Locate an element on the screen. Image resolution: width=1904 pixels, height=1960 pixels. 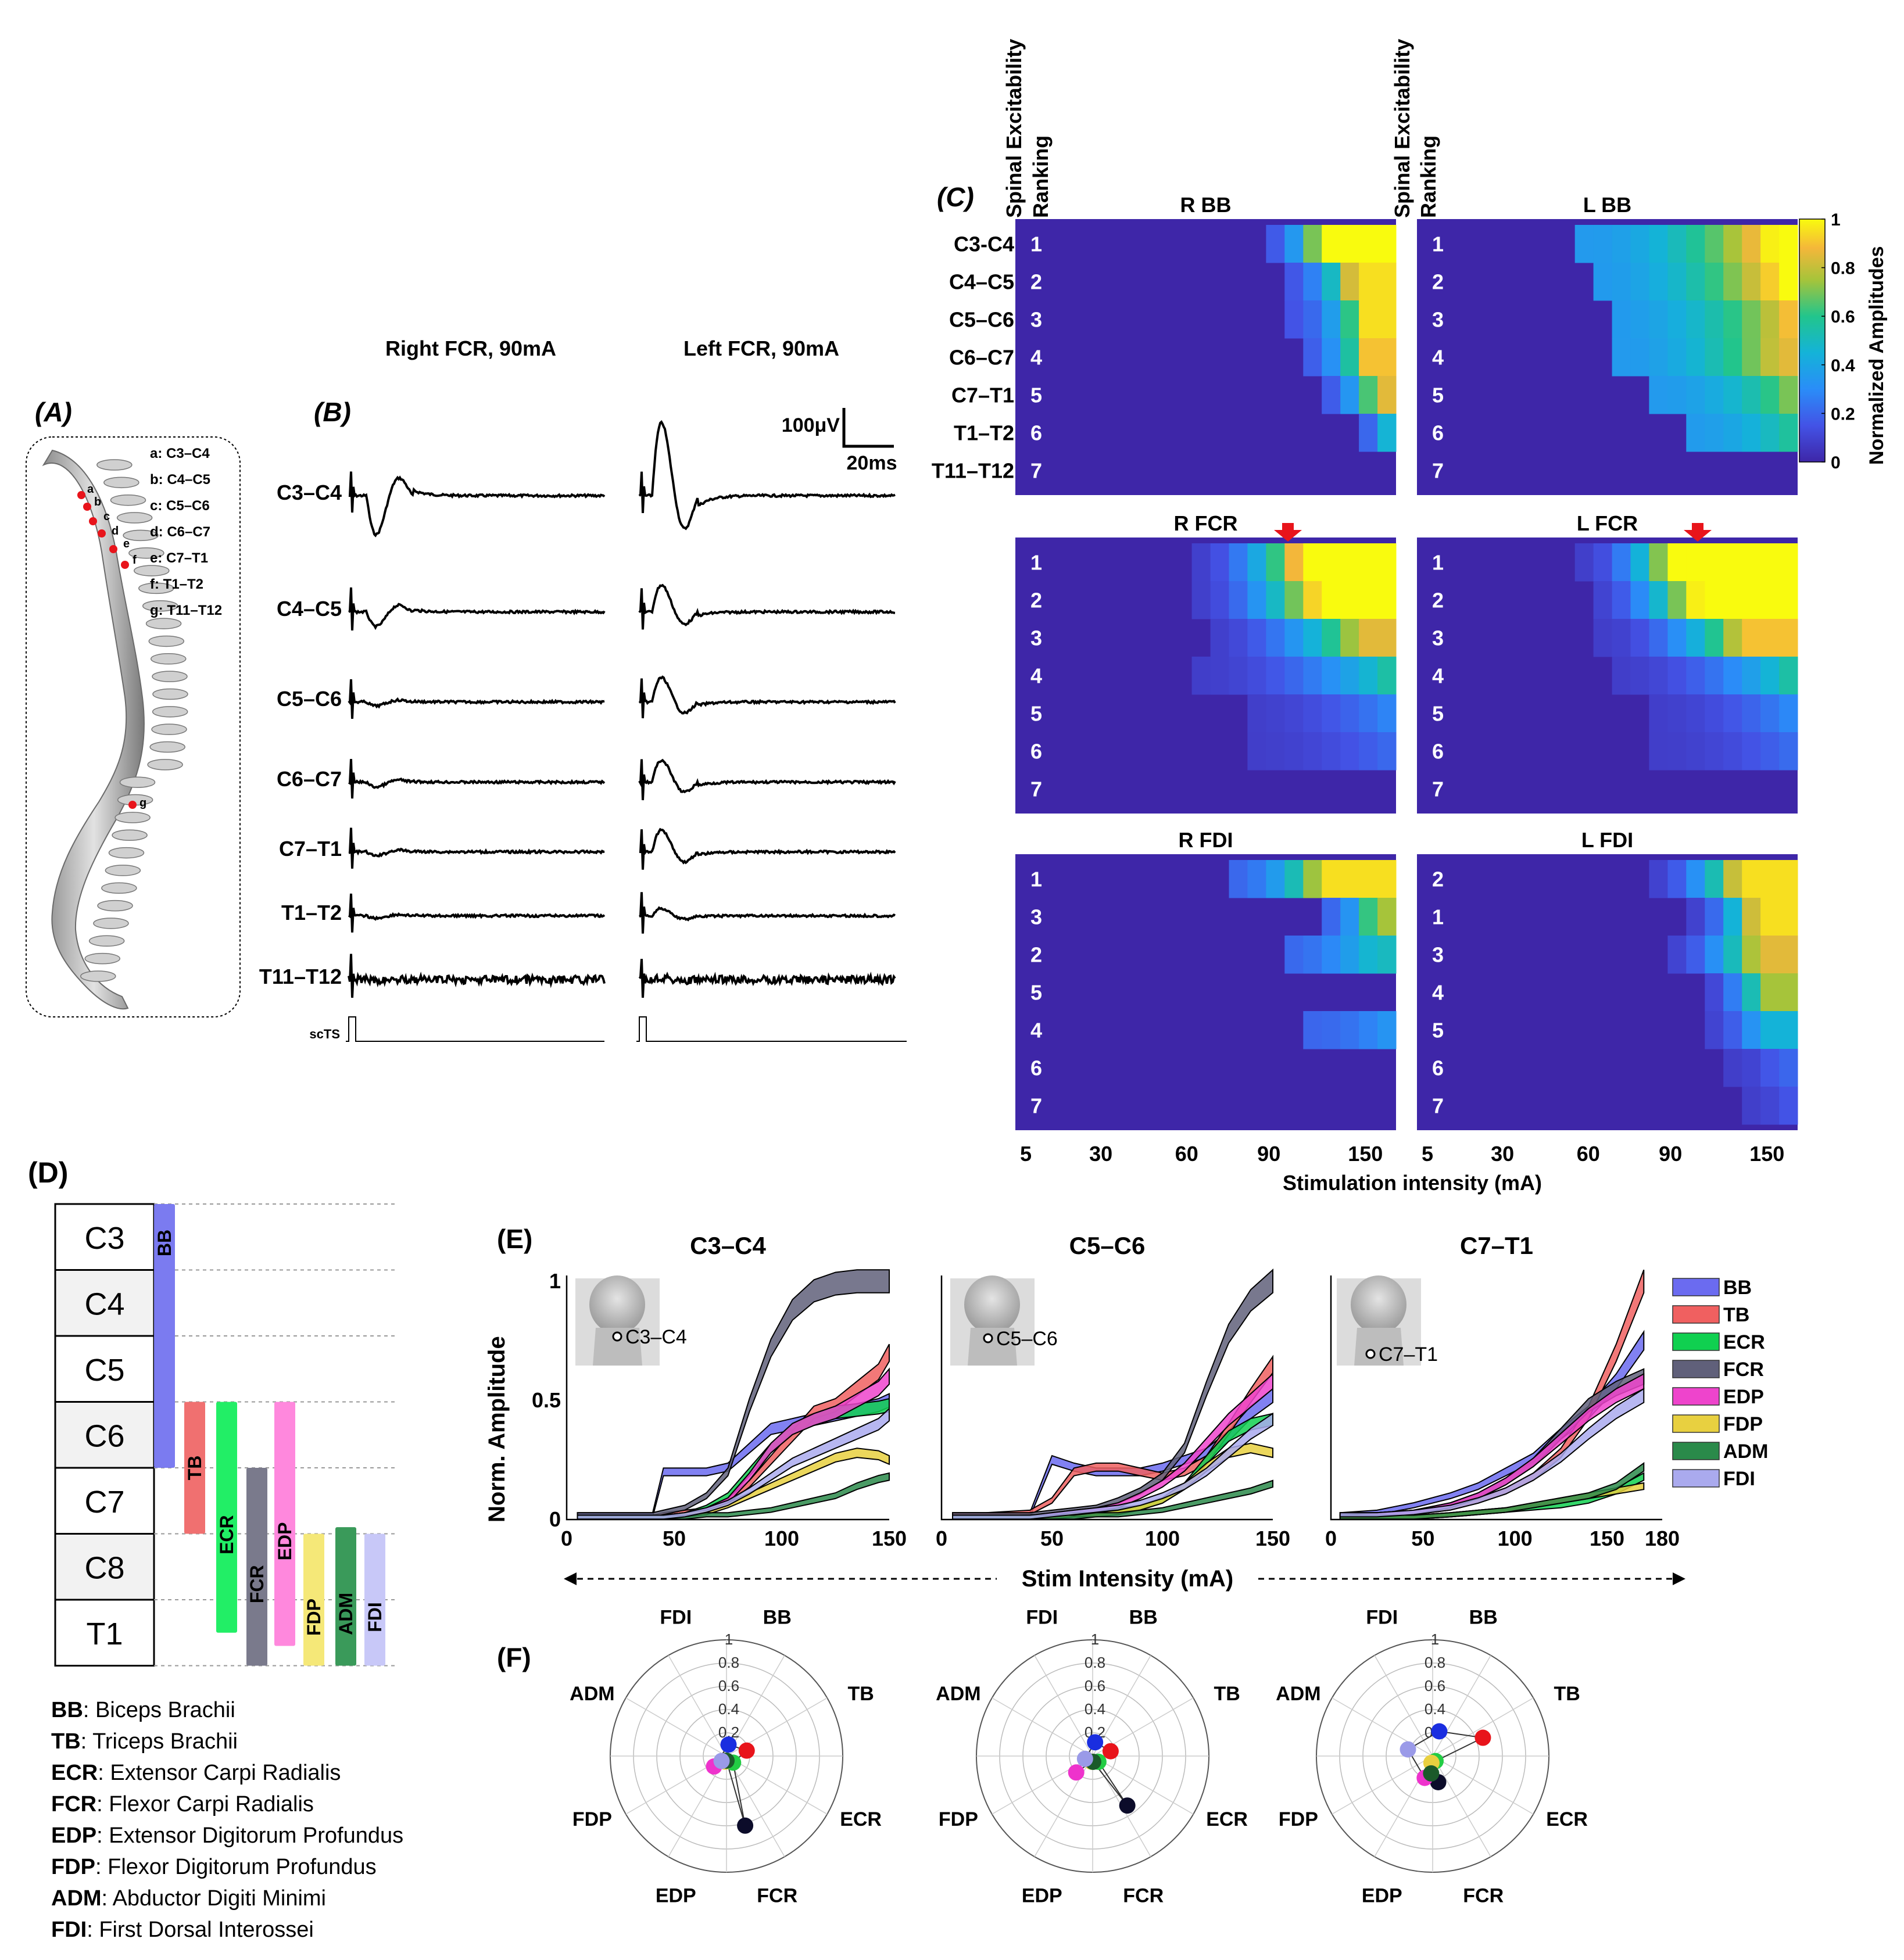
heatmap-title: L BB is located at coordinates (1607, 205).